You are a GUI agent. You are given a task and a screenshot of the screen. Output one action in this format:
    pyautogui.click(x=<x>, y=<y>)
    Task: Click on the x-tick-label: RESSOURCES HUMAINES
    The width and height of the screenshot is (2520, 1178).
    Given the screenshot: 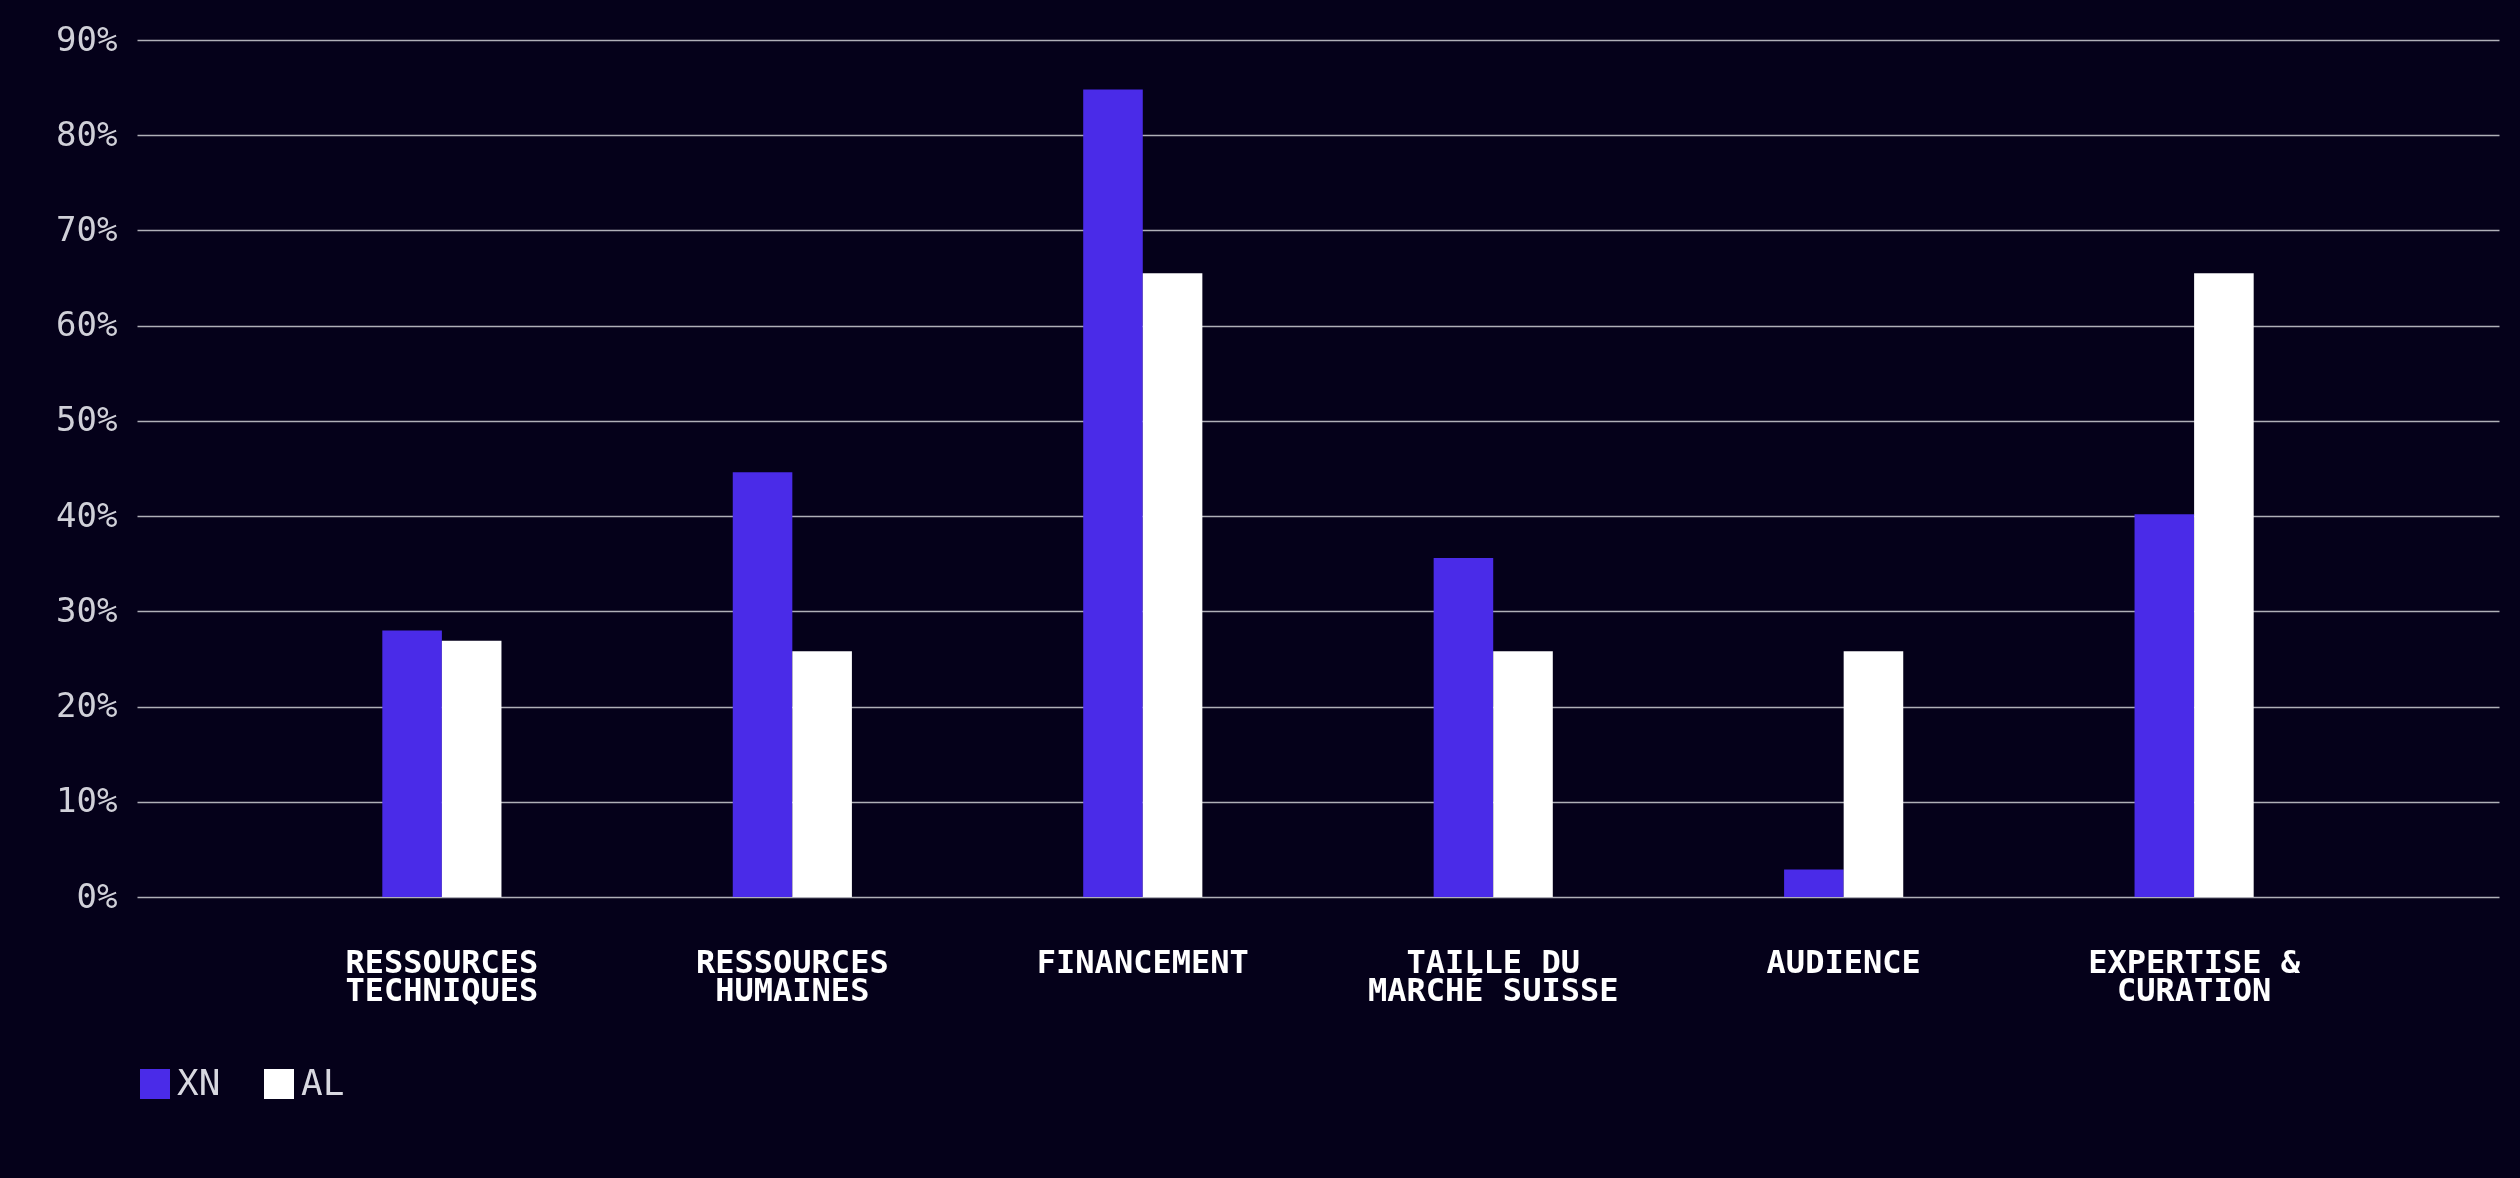 What is the action you would take?
    pyautogui.click(x=792, y=975)
    